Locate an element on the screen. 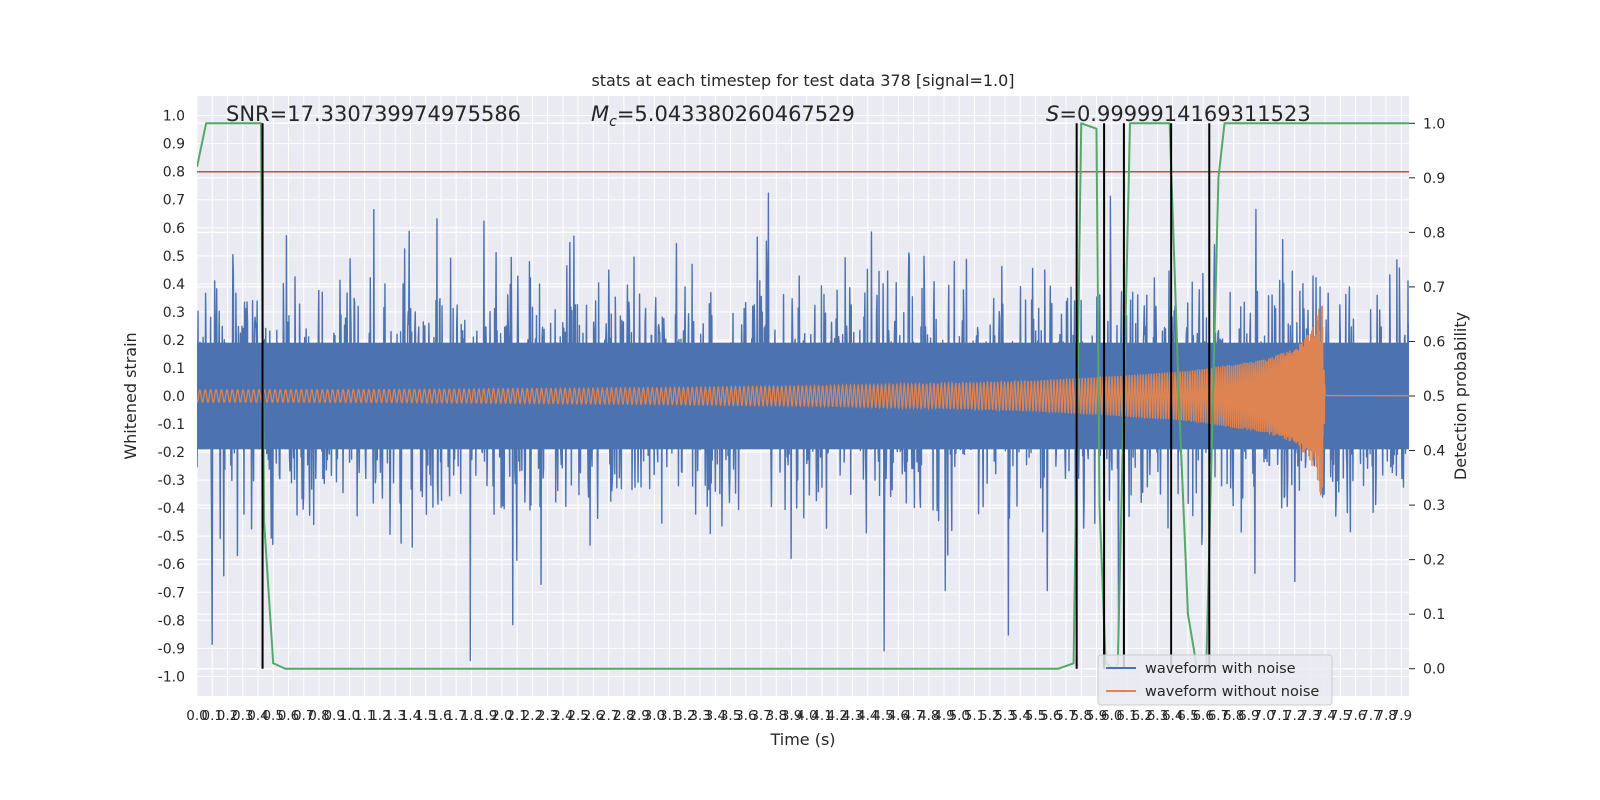 This screenshot has width=1600, height=800. x-tick-label: 2.8 is located at coordinates (623, 716).